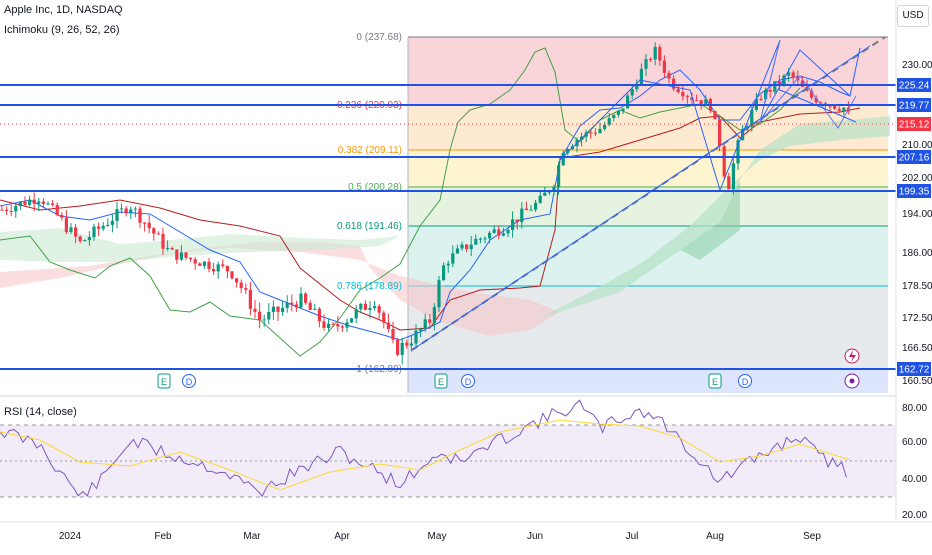  I want to click on price-badge-label: 225.24, so click(914, 86).